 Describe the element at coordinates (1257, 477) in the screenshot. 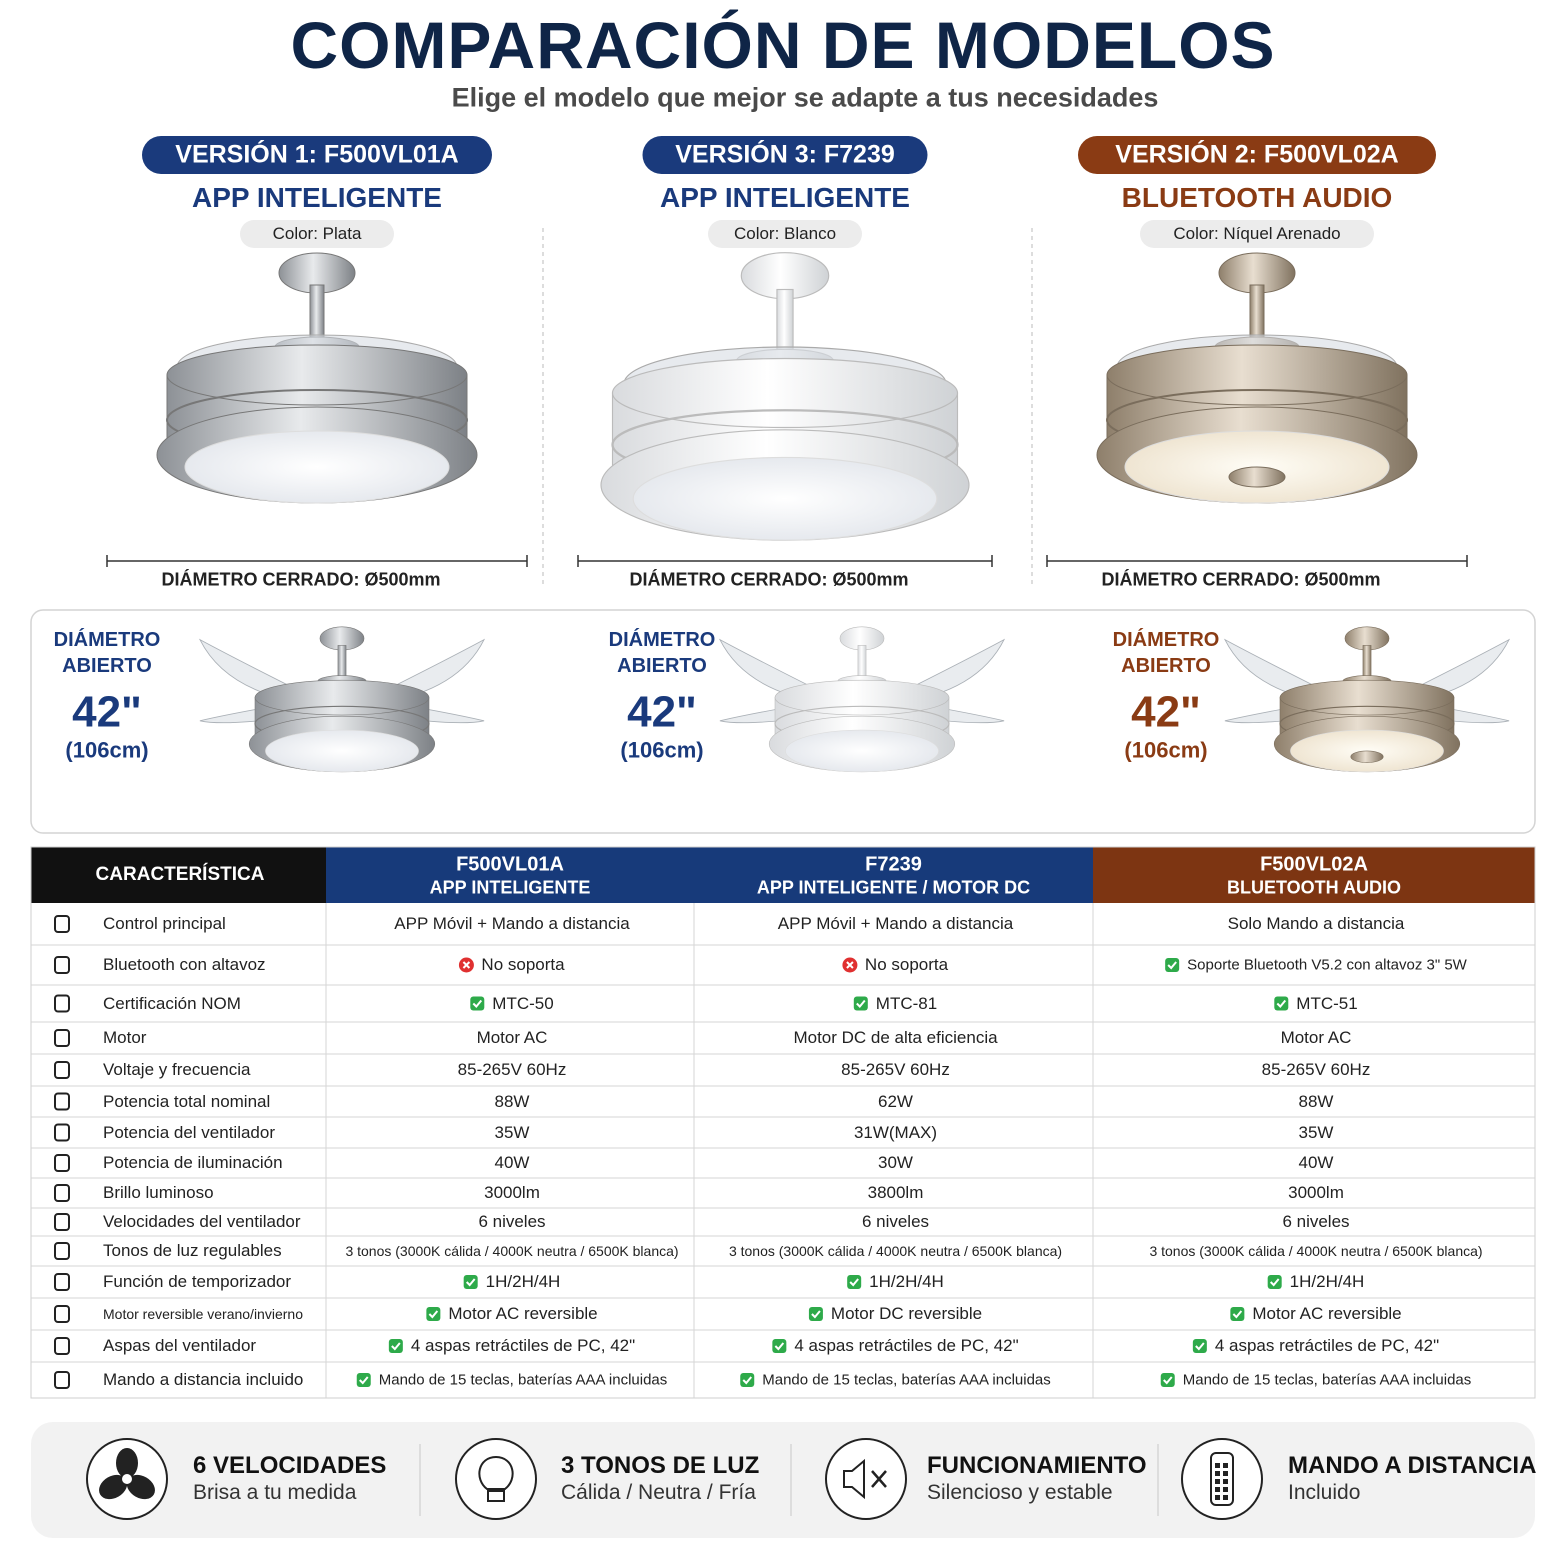

I see `speaker` at that location.